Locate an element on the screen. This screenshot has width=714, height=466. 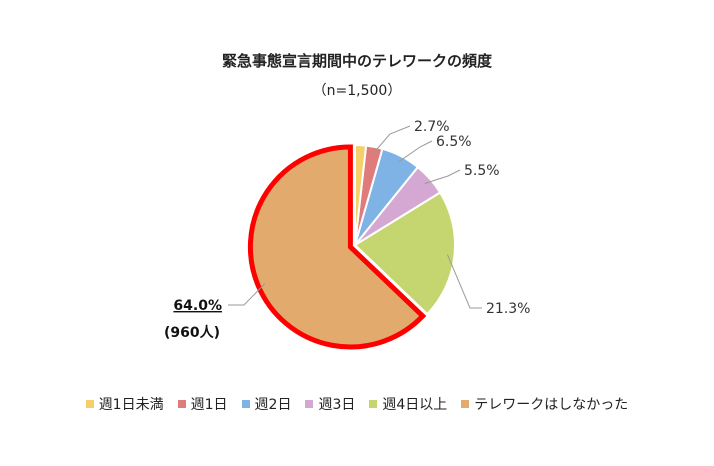
chart-subtitle: （n=1,500） is located at coordinates (357, 91).